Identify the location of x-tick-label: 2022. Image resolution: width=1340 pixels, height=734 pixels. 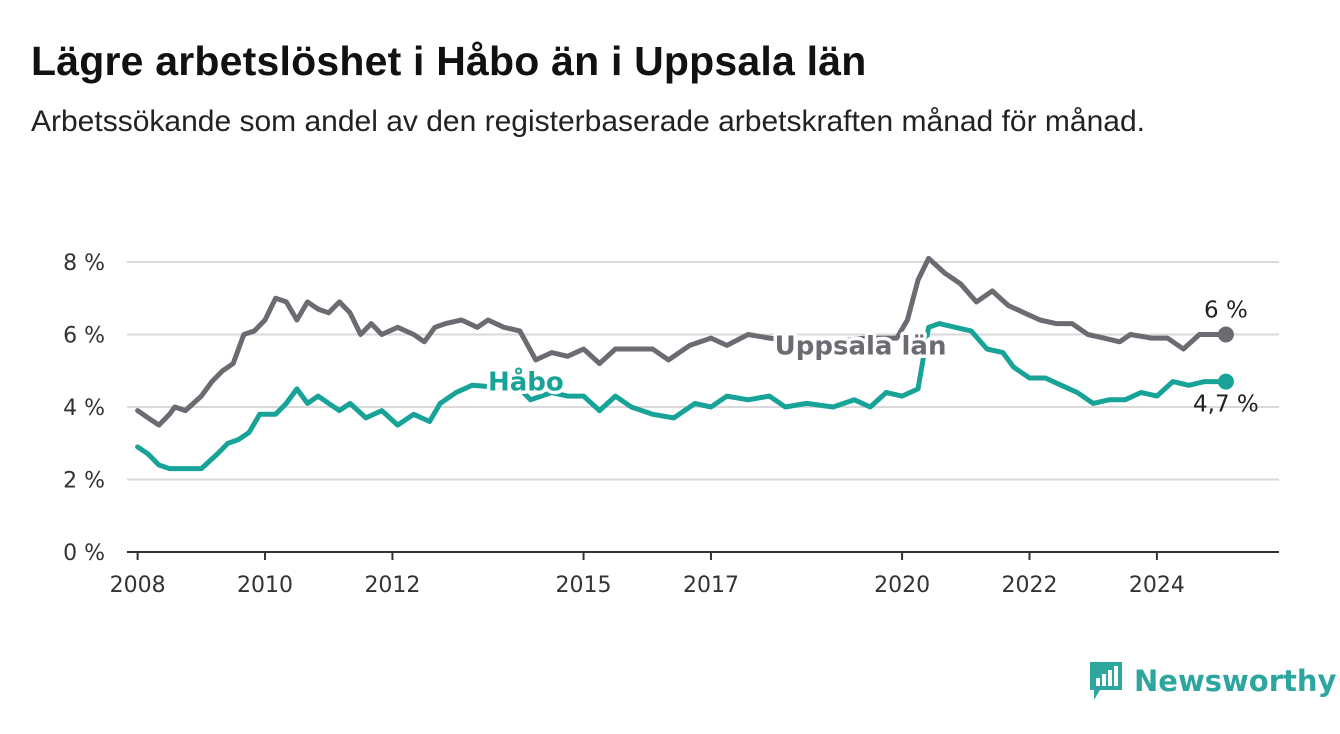
(1029, 585).